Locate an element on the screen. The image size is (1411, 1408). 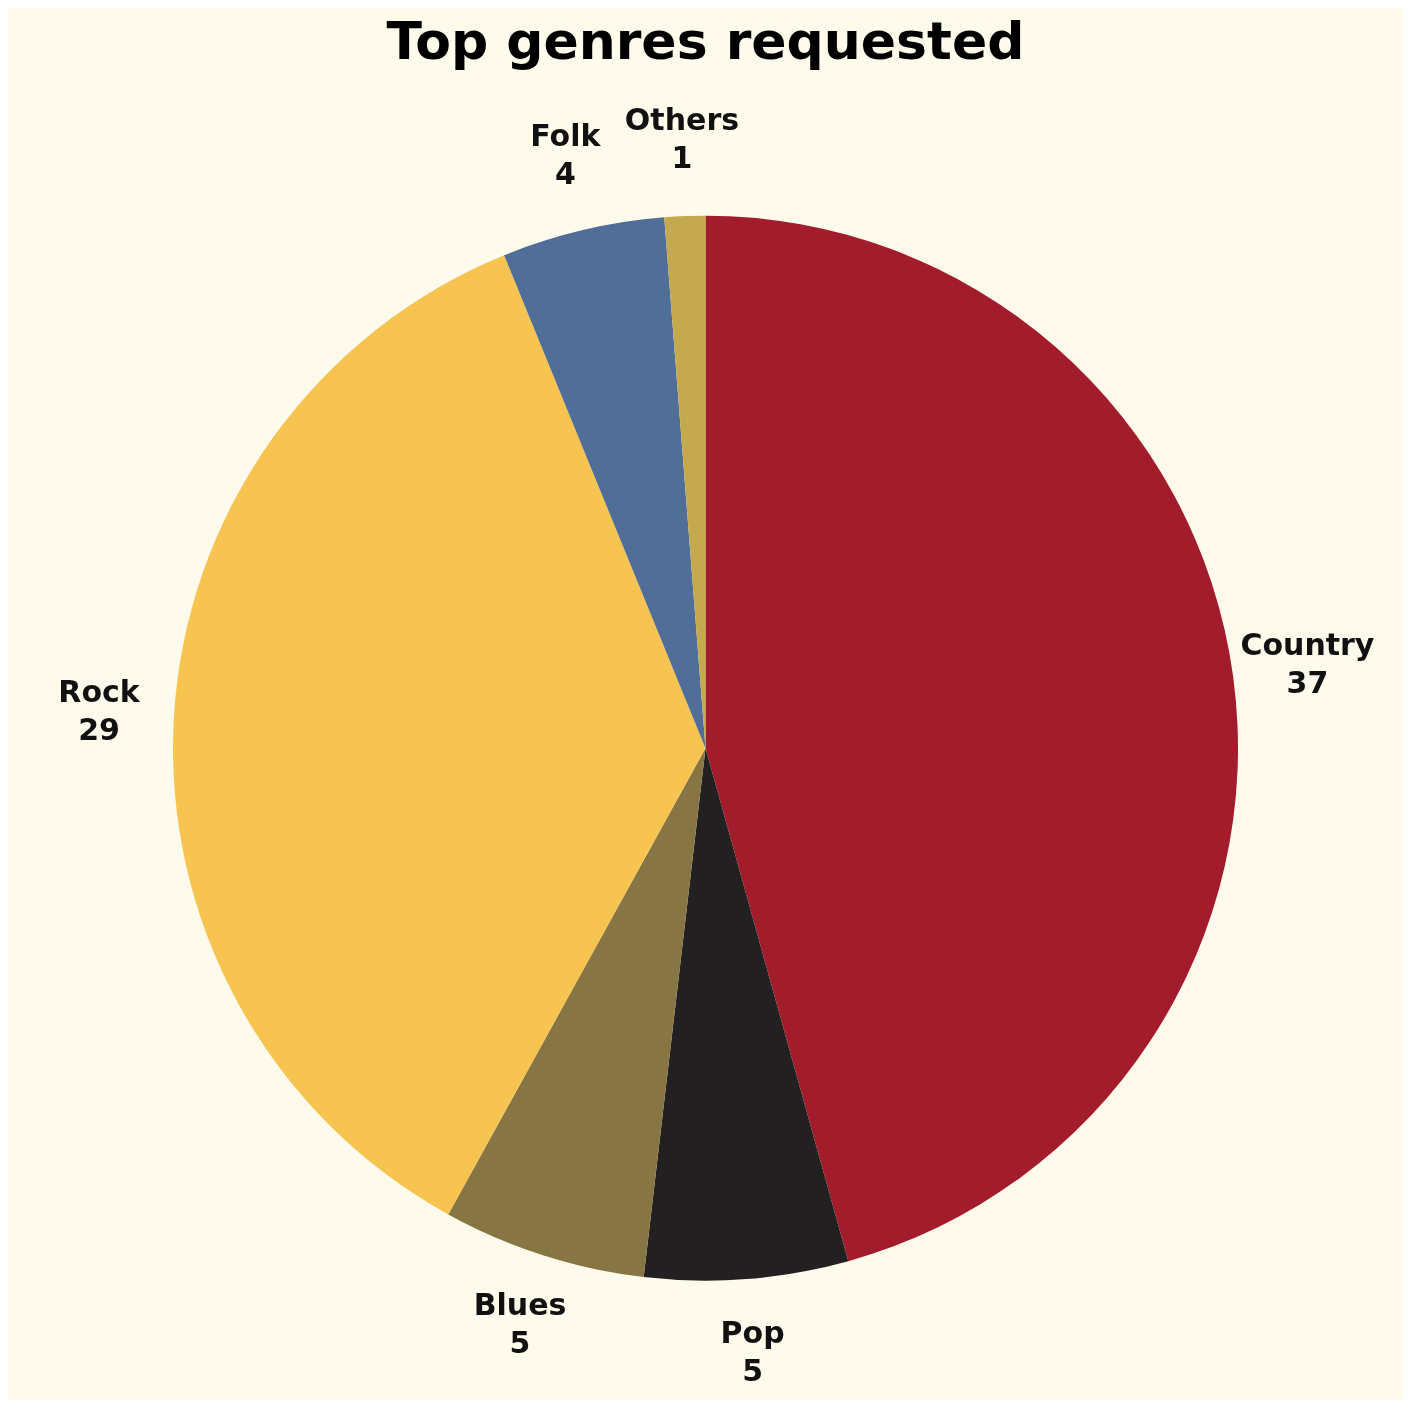
slice-label: Rock is located at coordinates (99, 691).